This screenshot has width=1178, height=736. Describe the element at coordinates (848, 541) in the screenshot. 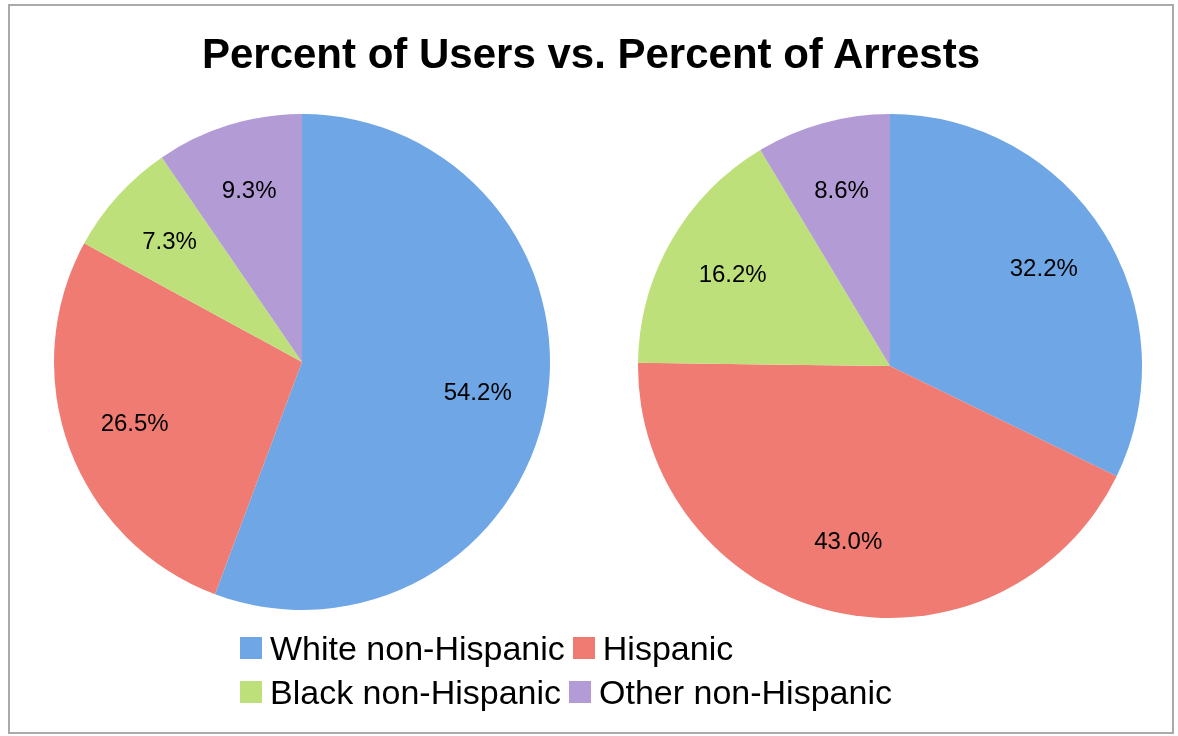

I see `data-label: 43.0%` at that location.